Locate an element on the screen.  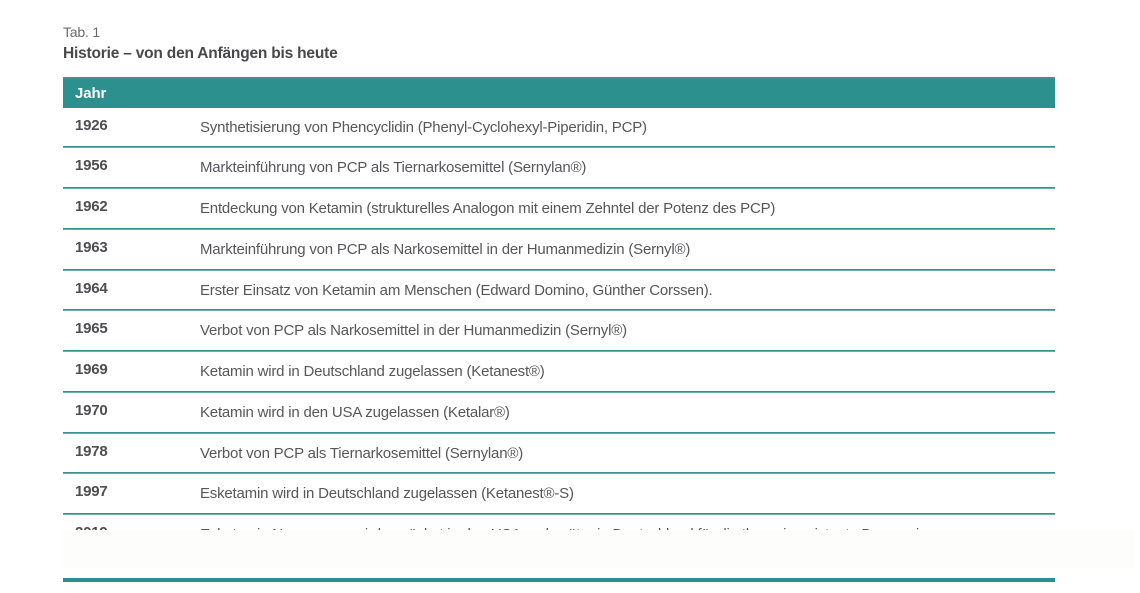
table-header-jahr: Jahr is located at coordinates (91, 93).